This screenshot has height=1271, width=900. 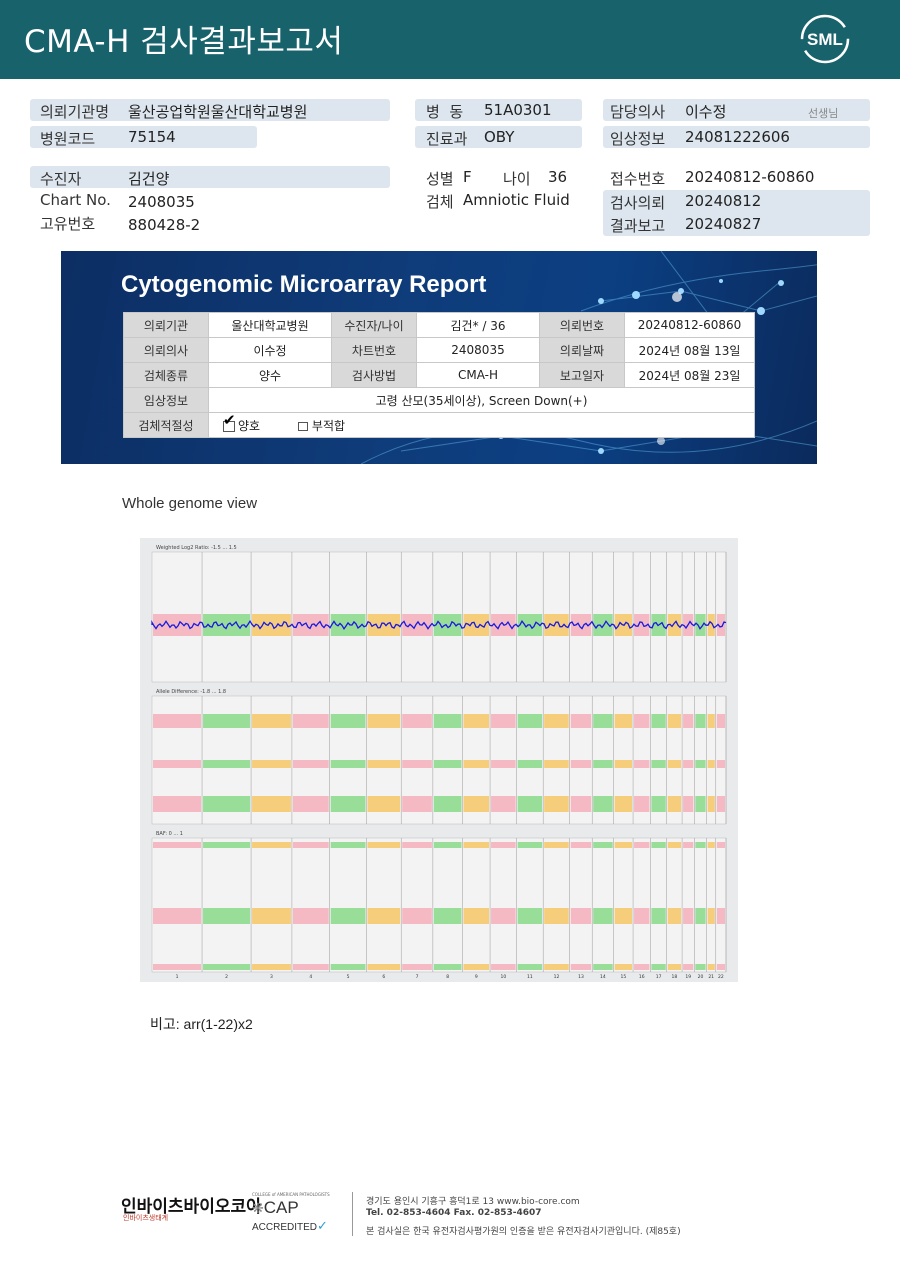 What do you see at coordinates (270, 375) in the screenshot?
I see `table-cell: 양수` at bounding box center [270, 375].